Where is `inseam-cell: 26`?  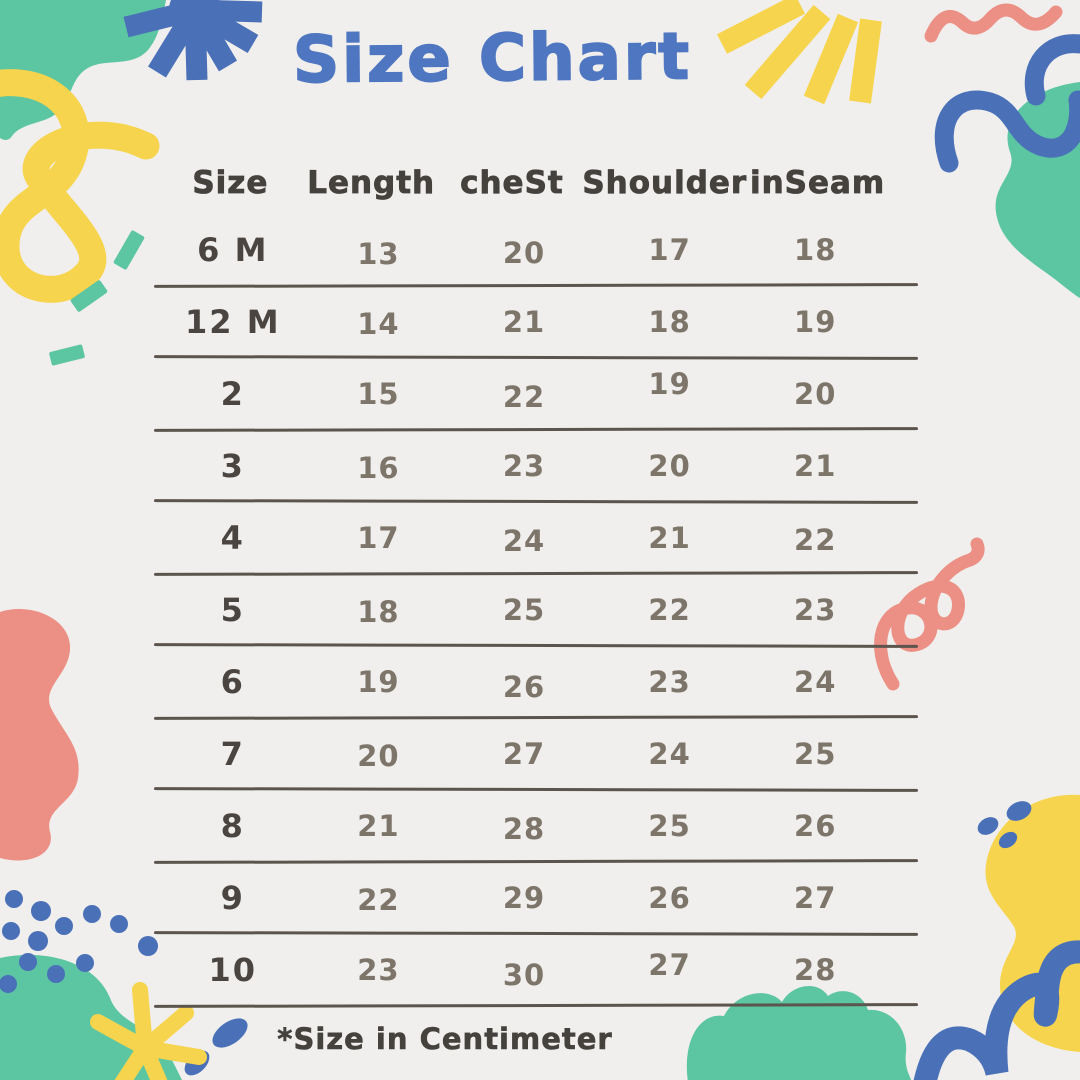 inseam-cell: 26 is located at coordinates (815, 825).